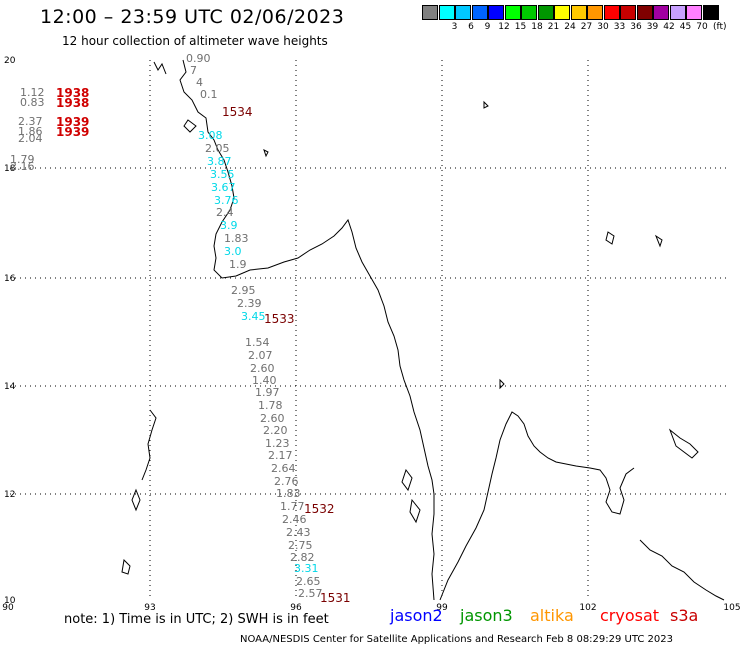 Image resolution: width=740 pixels, height=650 pixels. I want to click on wave-height-value: 1.54, so click(257, 342).